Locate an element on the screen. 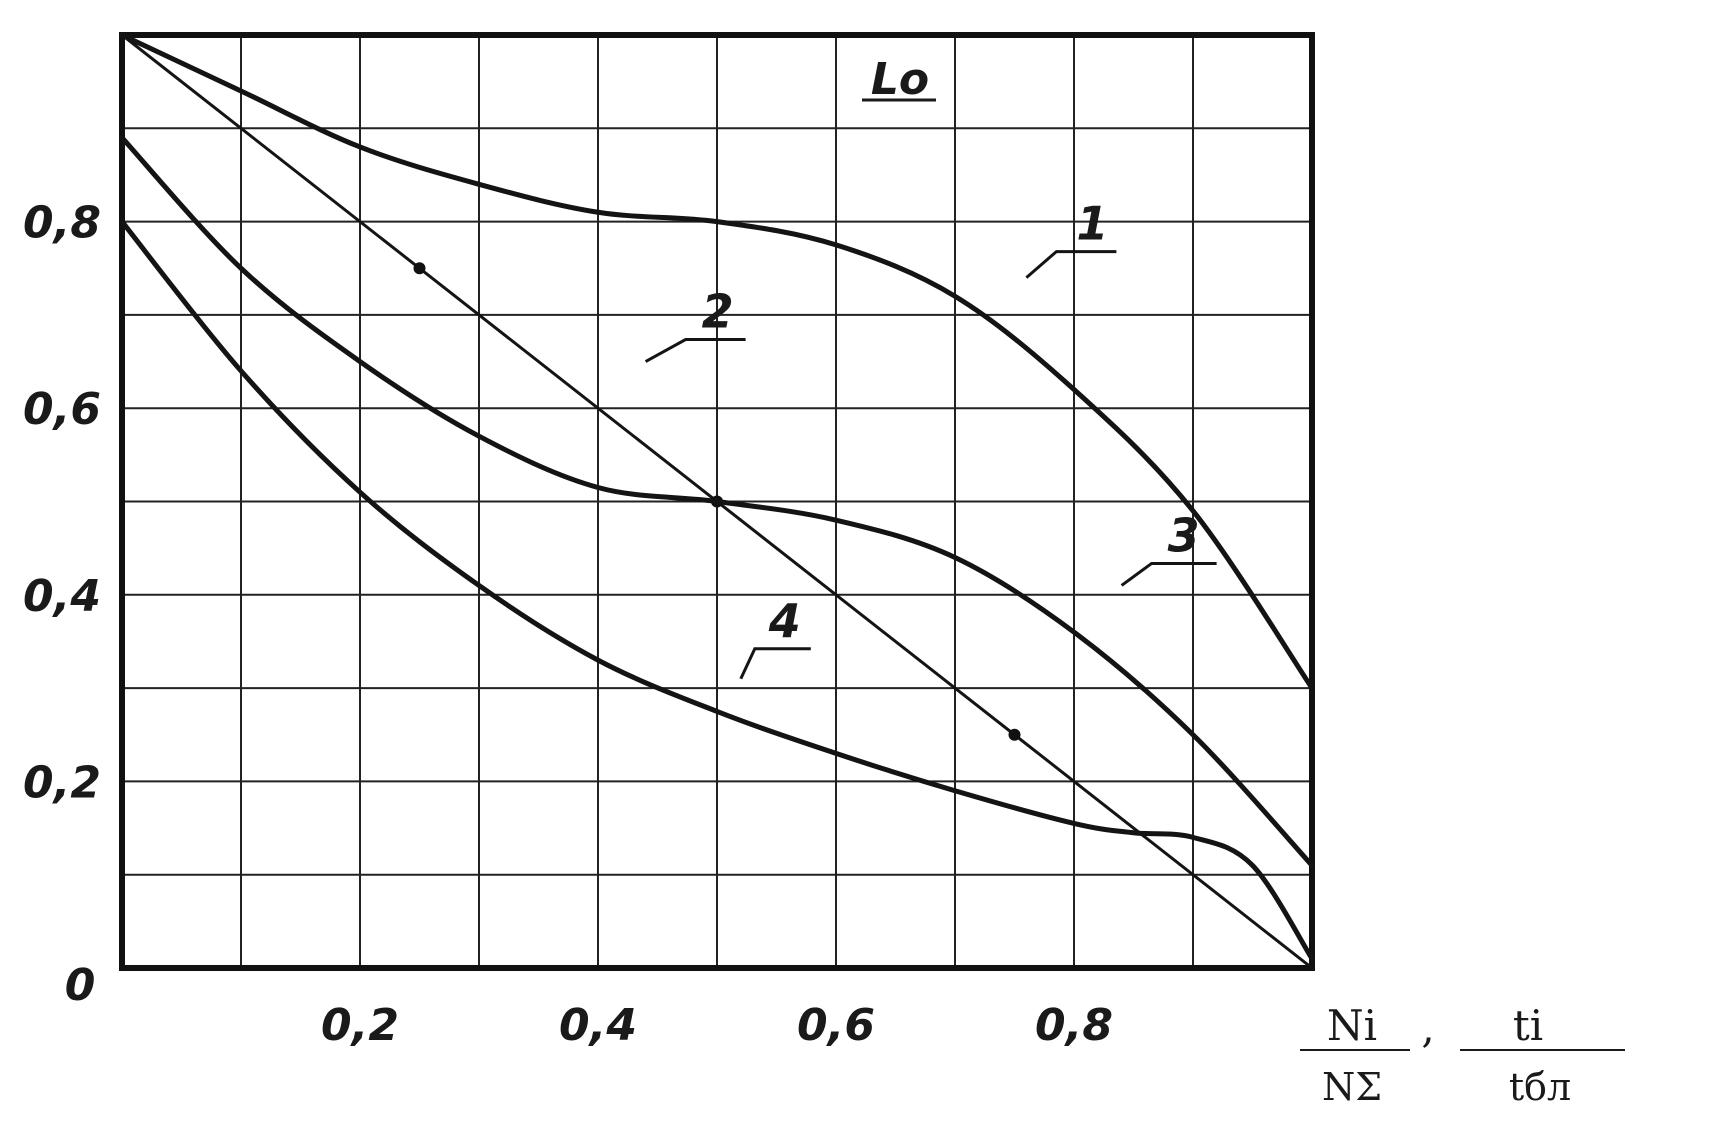 The height and width of the screenshot is (1127, 1716). x-axis-label: Ni NΣ , ti tбл is located at coordinates (1462, 1055).